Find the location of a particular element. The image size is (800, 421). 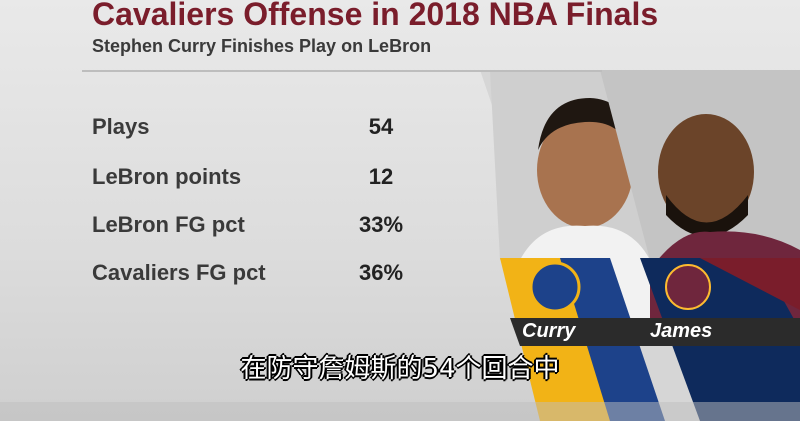

row-value: 12 is located at coordinates (381, 176).